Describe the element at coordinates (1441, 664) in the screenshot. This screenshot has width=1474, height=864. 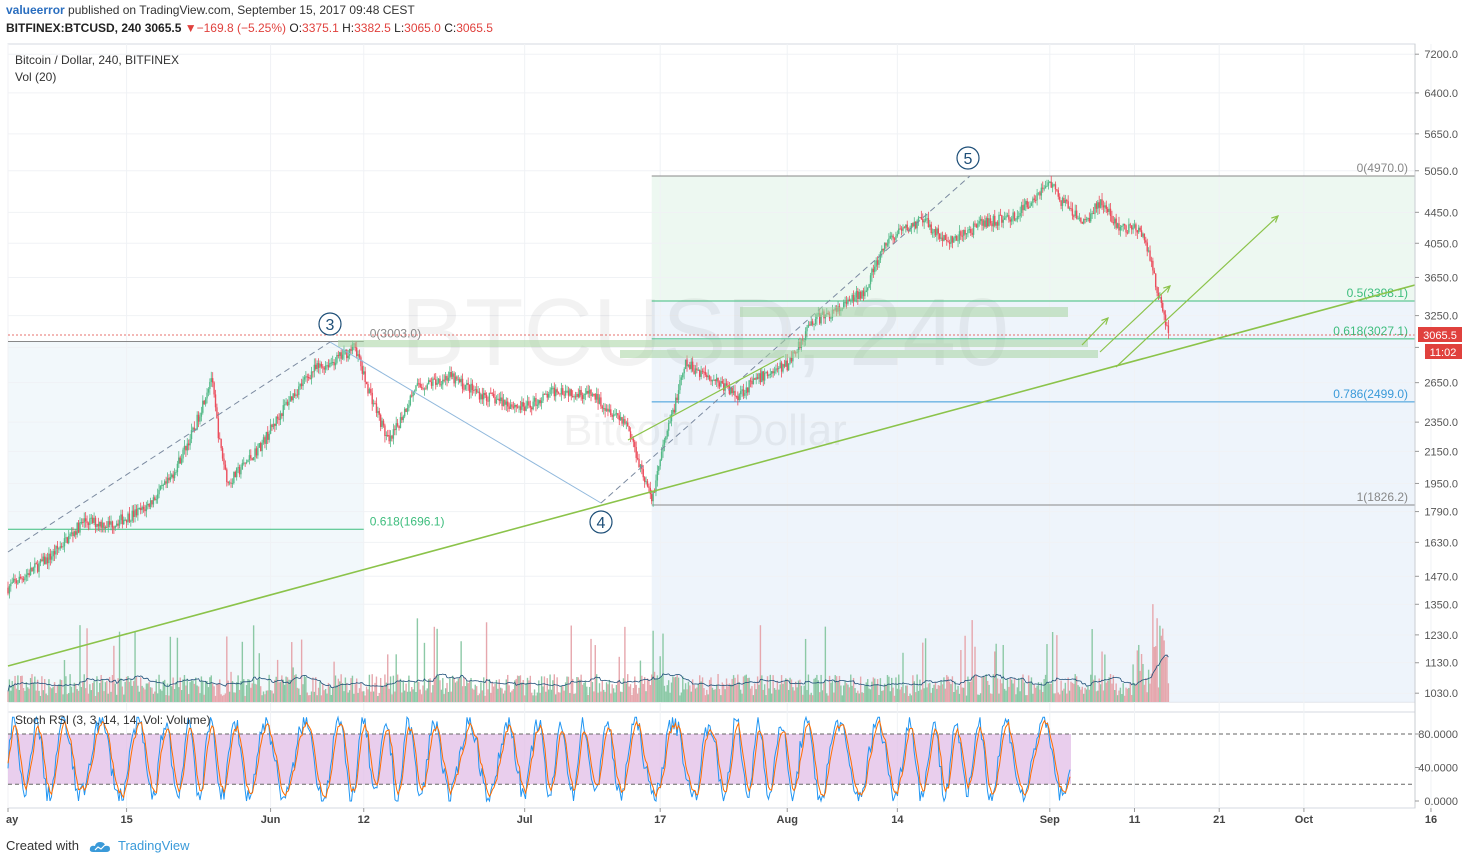
I see `y-tick-label-18: 1130.0` at that location.